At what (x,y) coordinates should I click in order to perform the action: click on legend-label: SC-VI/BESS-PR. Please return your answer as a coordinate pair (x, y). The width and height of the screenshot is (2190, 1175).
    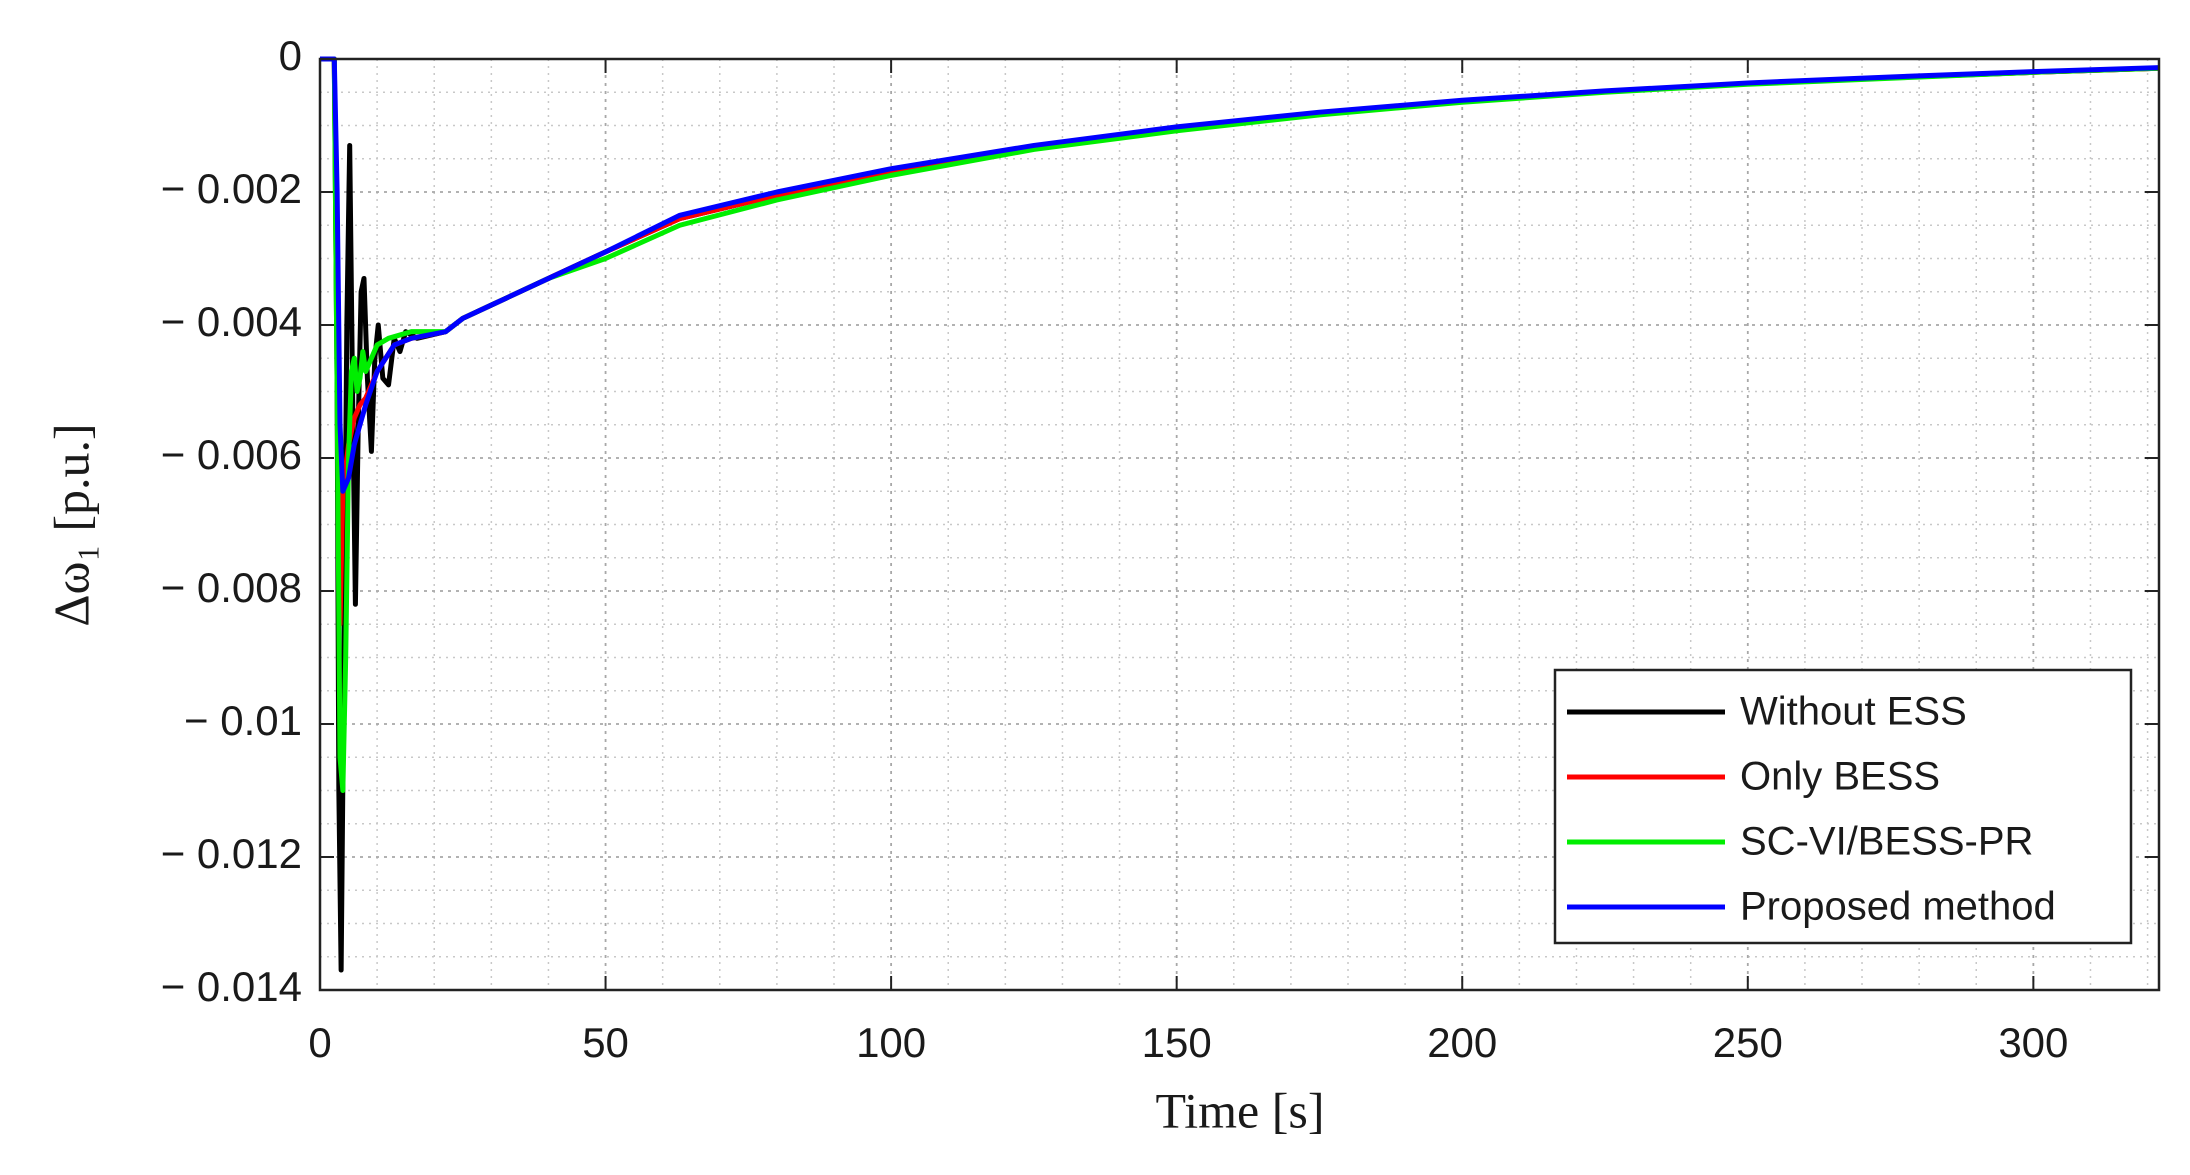
    Looking at the image, I should click on (1886, 842).